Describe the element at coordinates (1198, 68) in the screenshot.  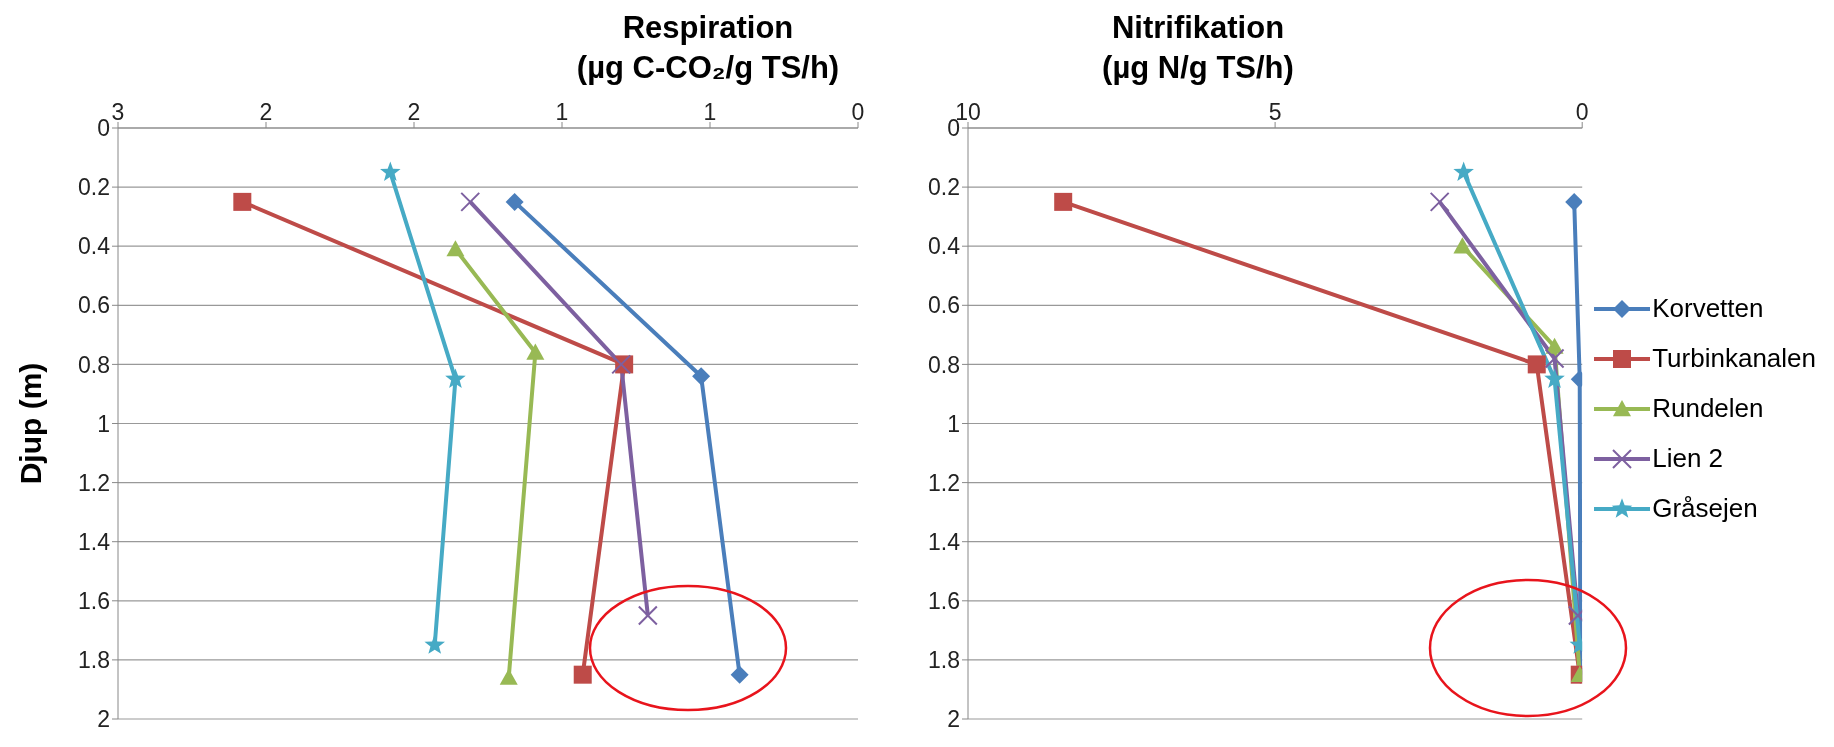
I see `chart-subtitle: (µg N/g TS/h)` at that location.